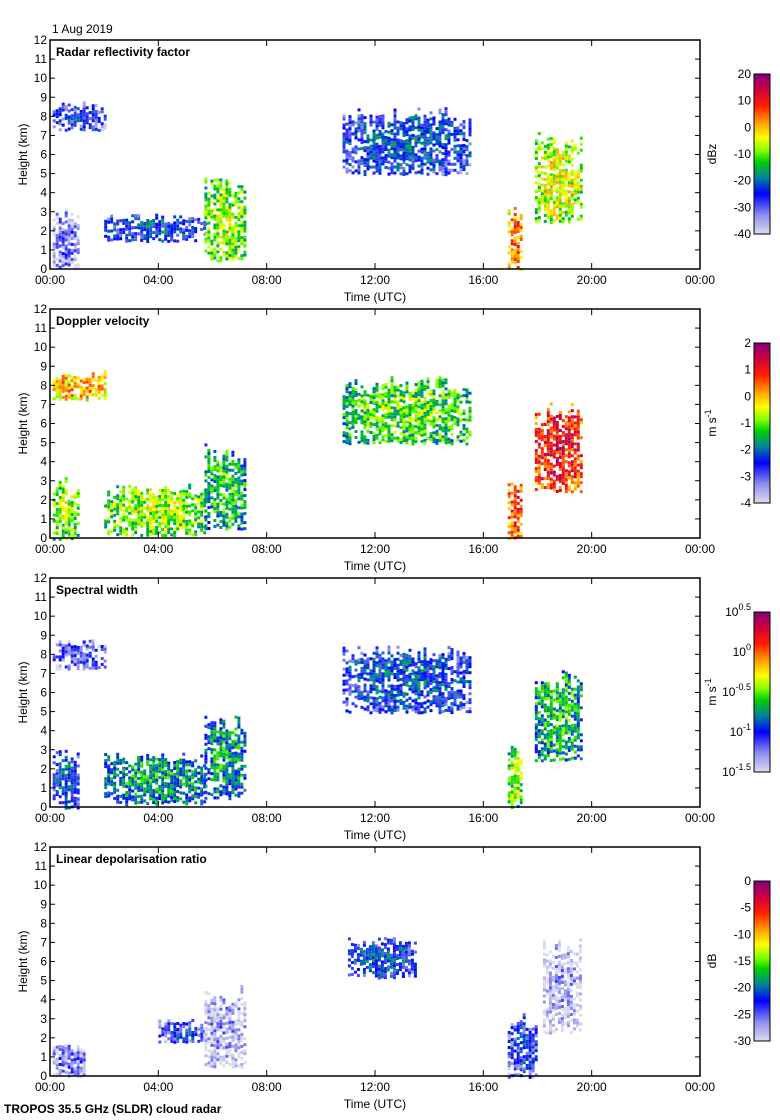 The height and width of the screenshot is (1120, 780). Describe the element at coordinates (558, 178) in the screenshot. I see `cloud-feature` at that location.